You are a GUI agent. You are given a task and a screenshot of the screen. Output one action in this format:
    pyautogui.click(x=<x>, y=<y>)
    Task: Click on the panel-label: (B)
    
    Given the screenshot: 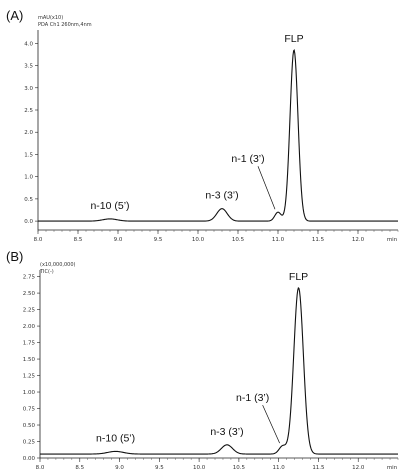 What is the action you would take?
    pyautogui.click(x=14, y=256)
    